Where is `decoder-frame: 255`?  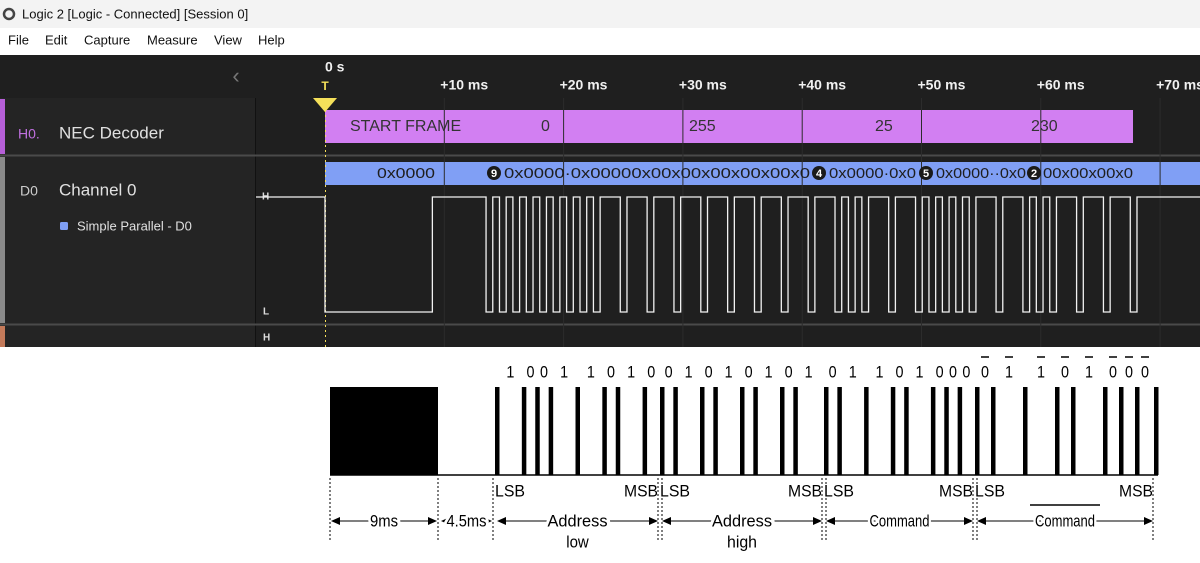
decoder-frame: 255 is located at coordinates (702, 126).